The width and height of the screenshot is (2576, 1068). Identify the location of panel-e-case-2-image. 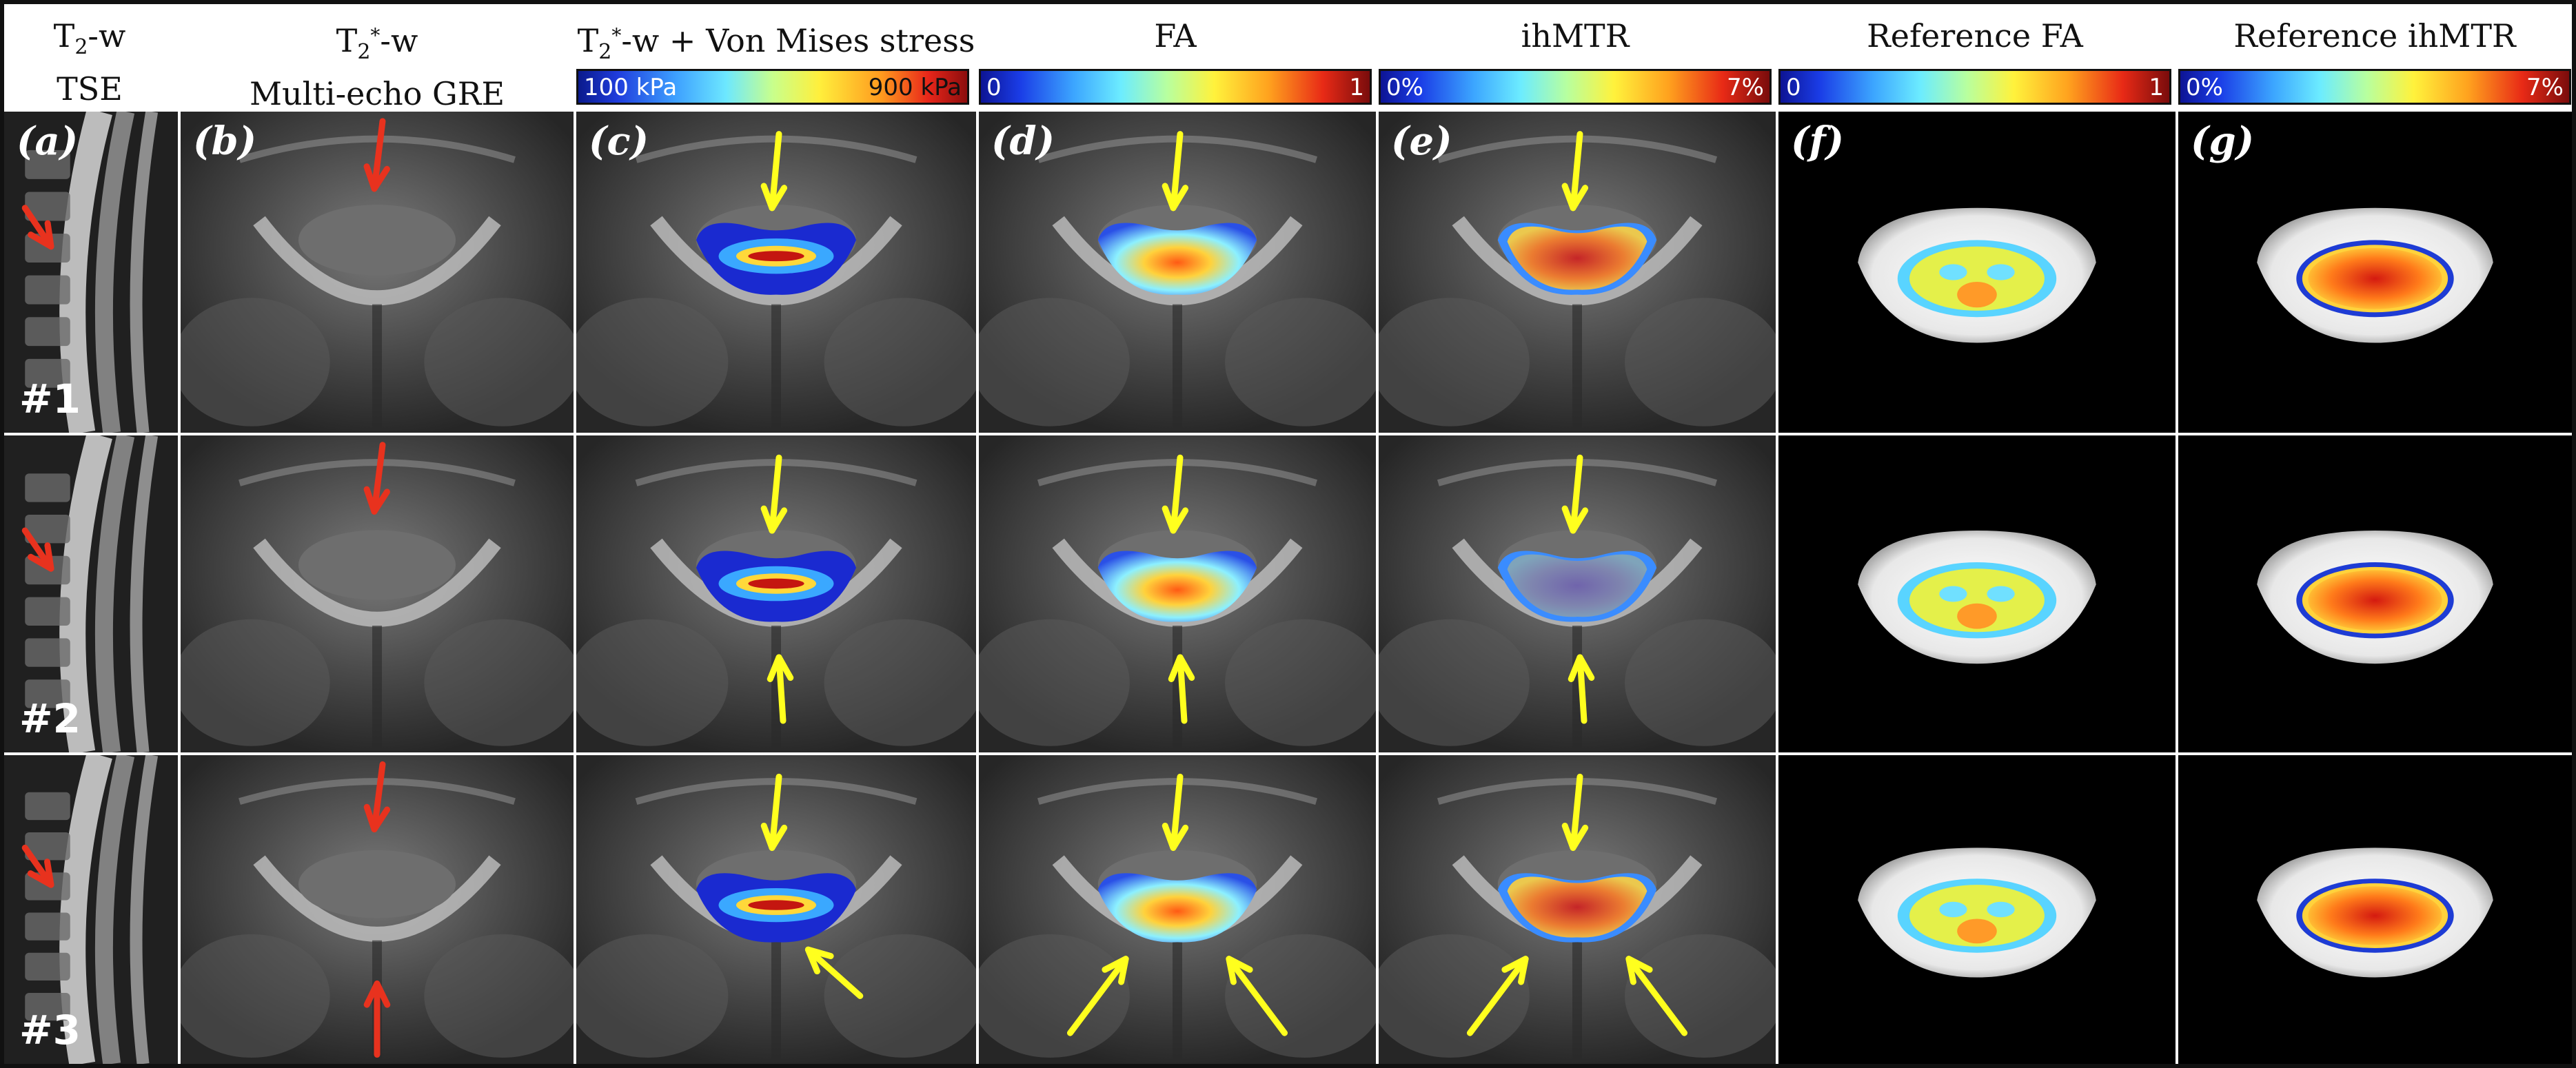
(1577, 594).